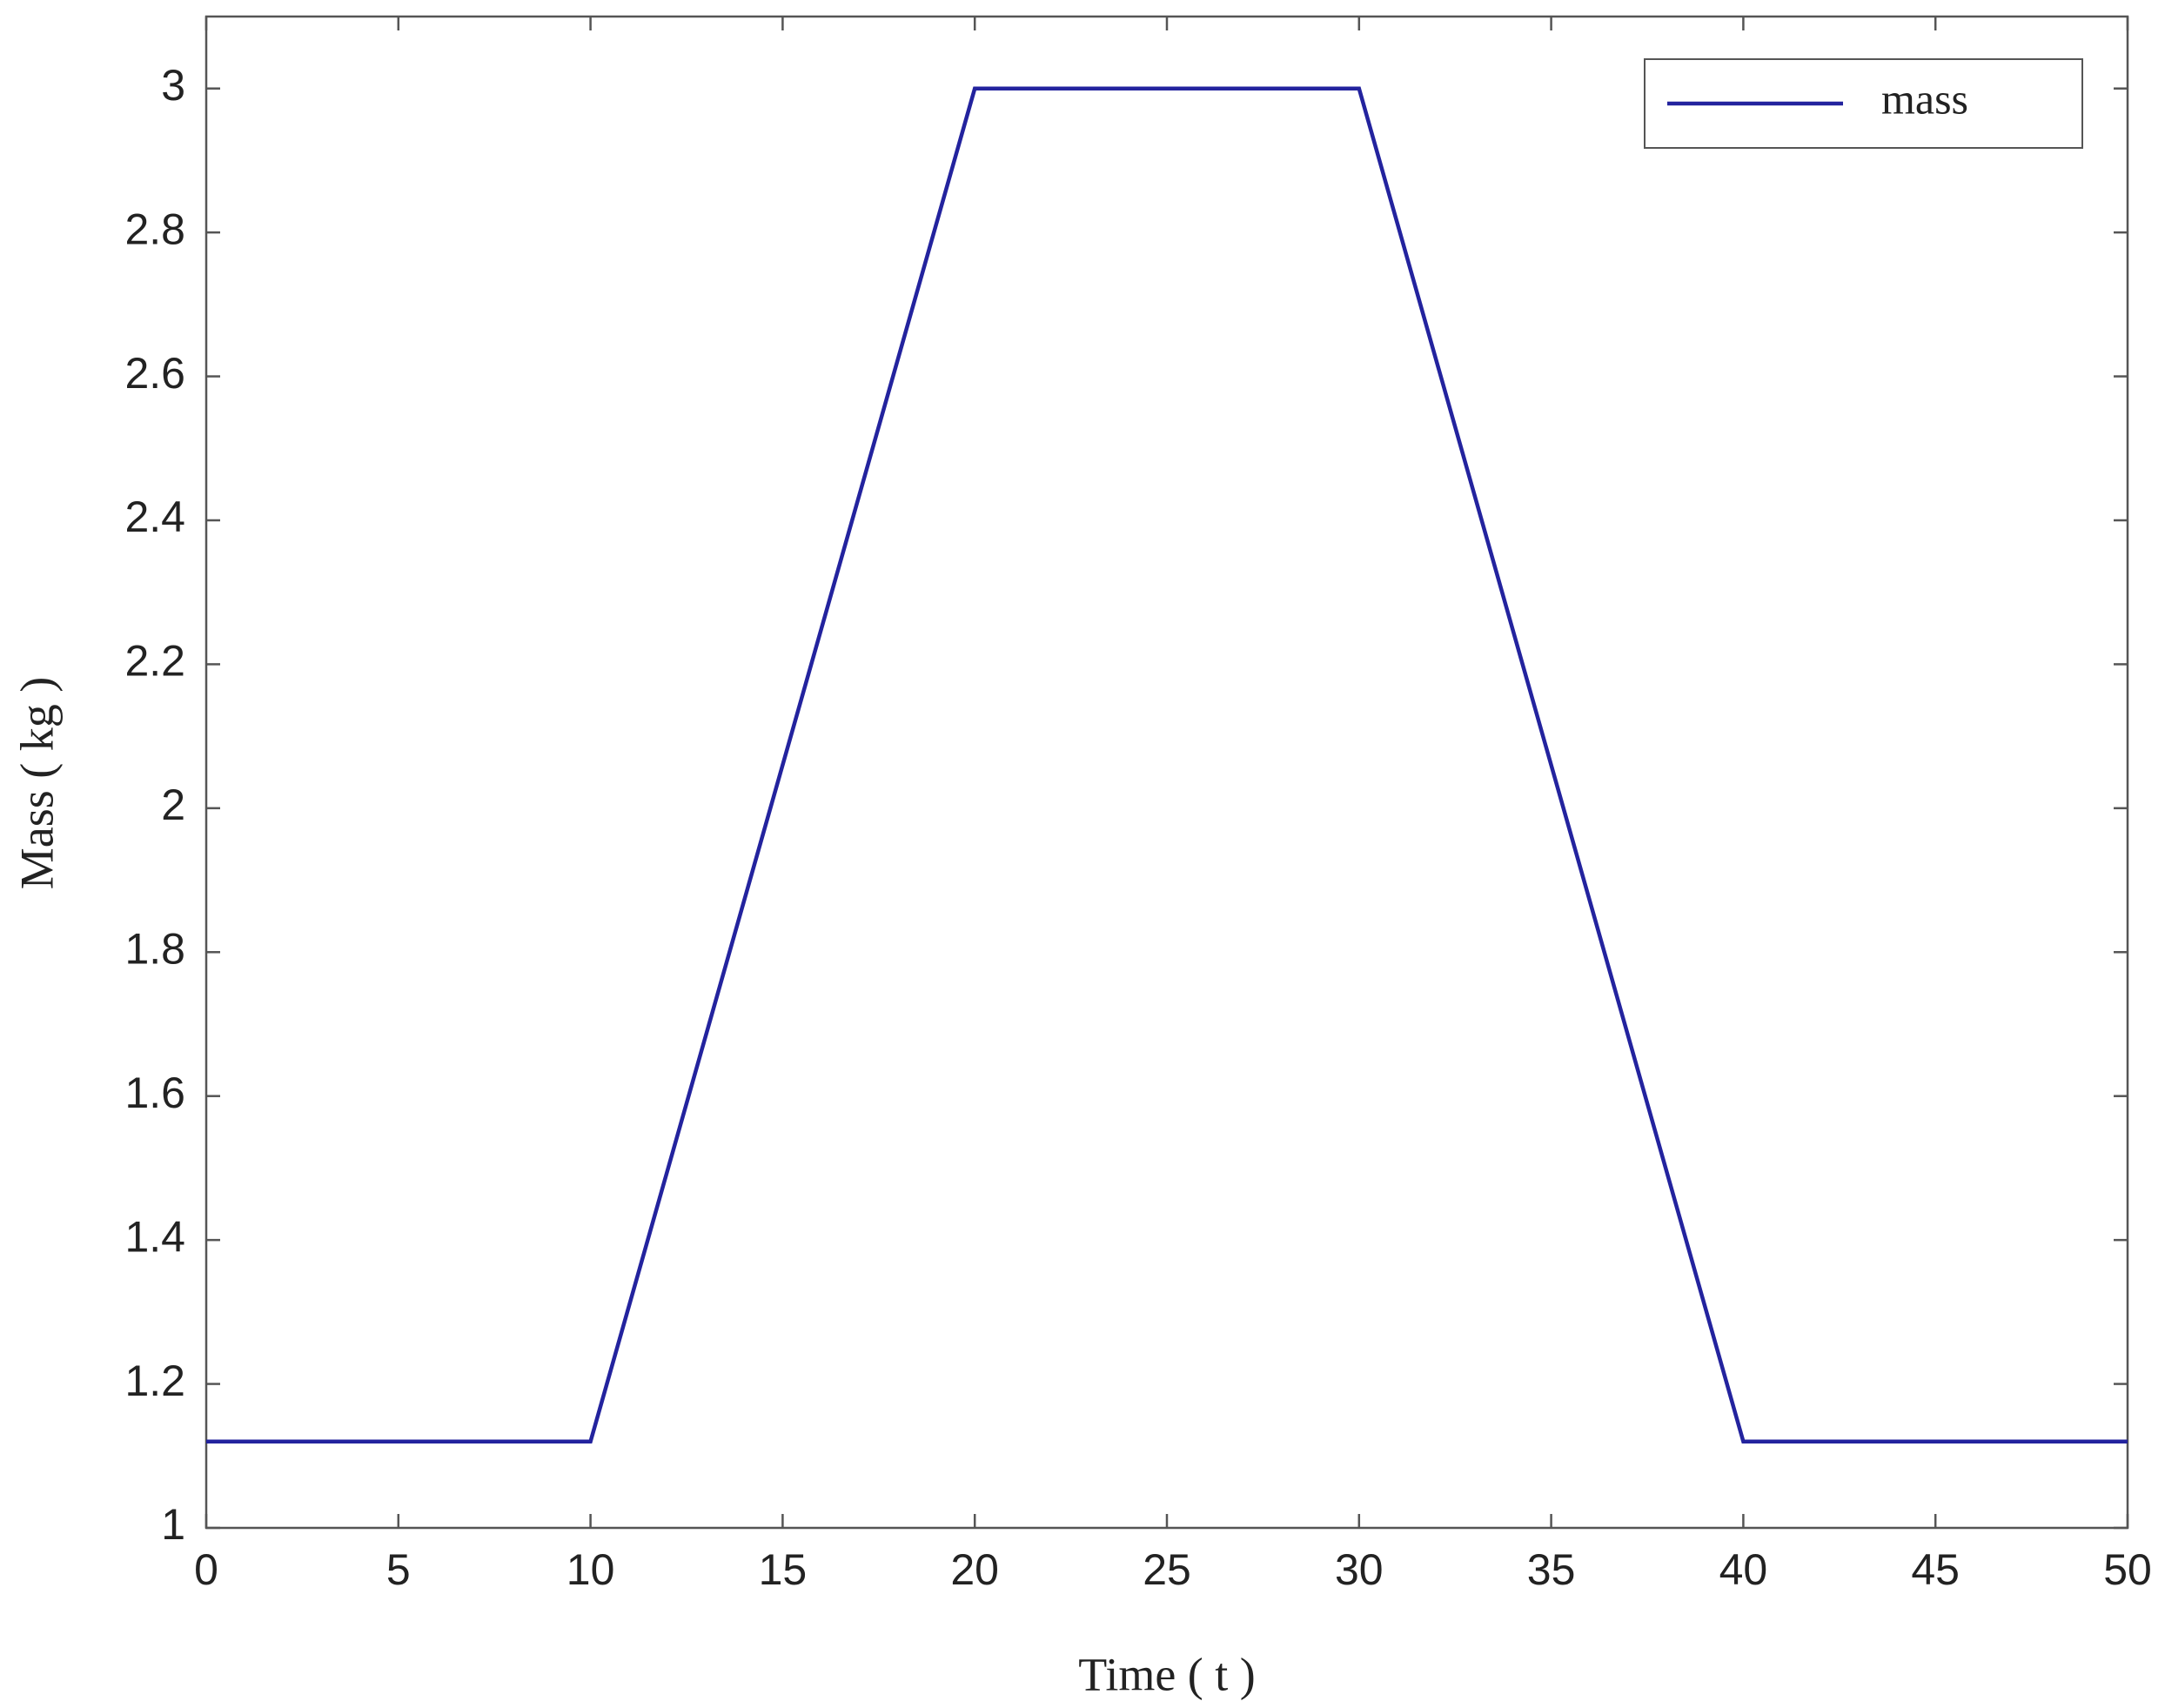 The image size is (2165, 1708). Describe the element at coordinates (399, 1569) in the screenshot. I see `x-tick-label: 5` at that location.